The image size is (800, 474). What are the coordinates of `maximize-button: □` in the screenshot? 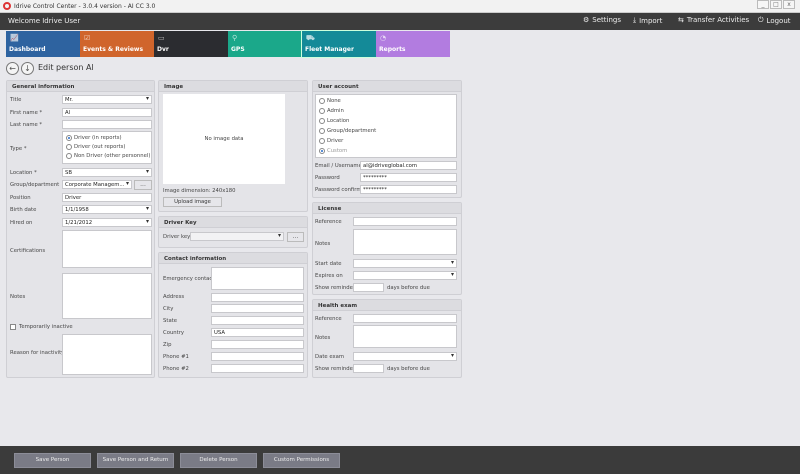 It's located at (776, 4).